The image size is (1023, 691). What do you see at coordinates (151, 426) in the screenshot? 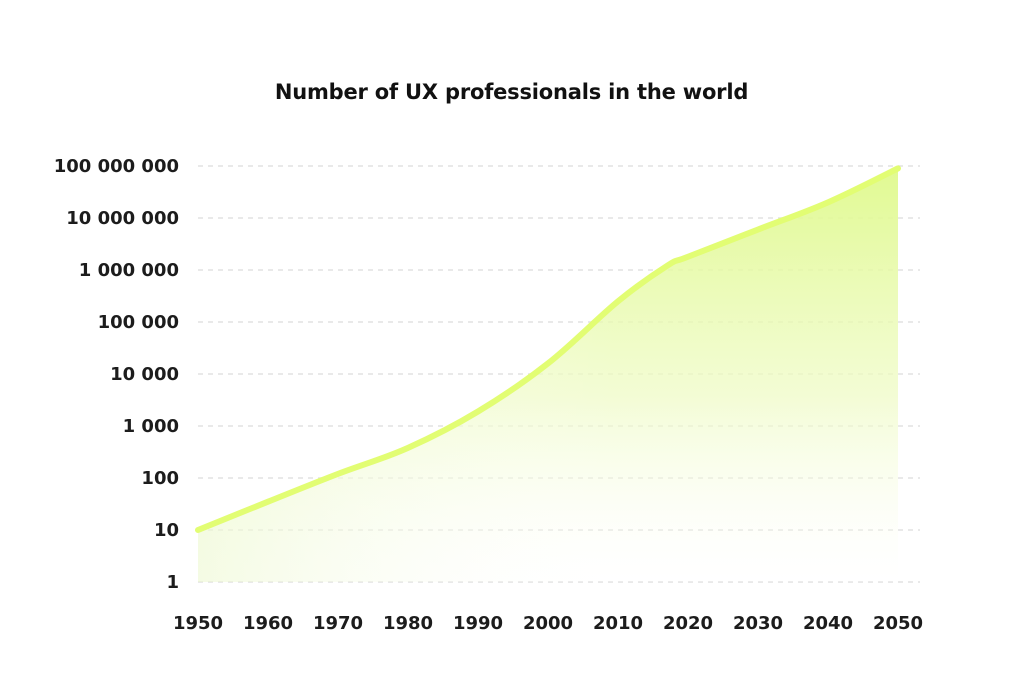
I see `y-tick-label: 1 000` at bounding box center [151, 426].